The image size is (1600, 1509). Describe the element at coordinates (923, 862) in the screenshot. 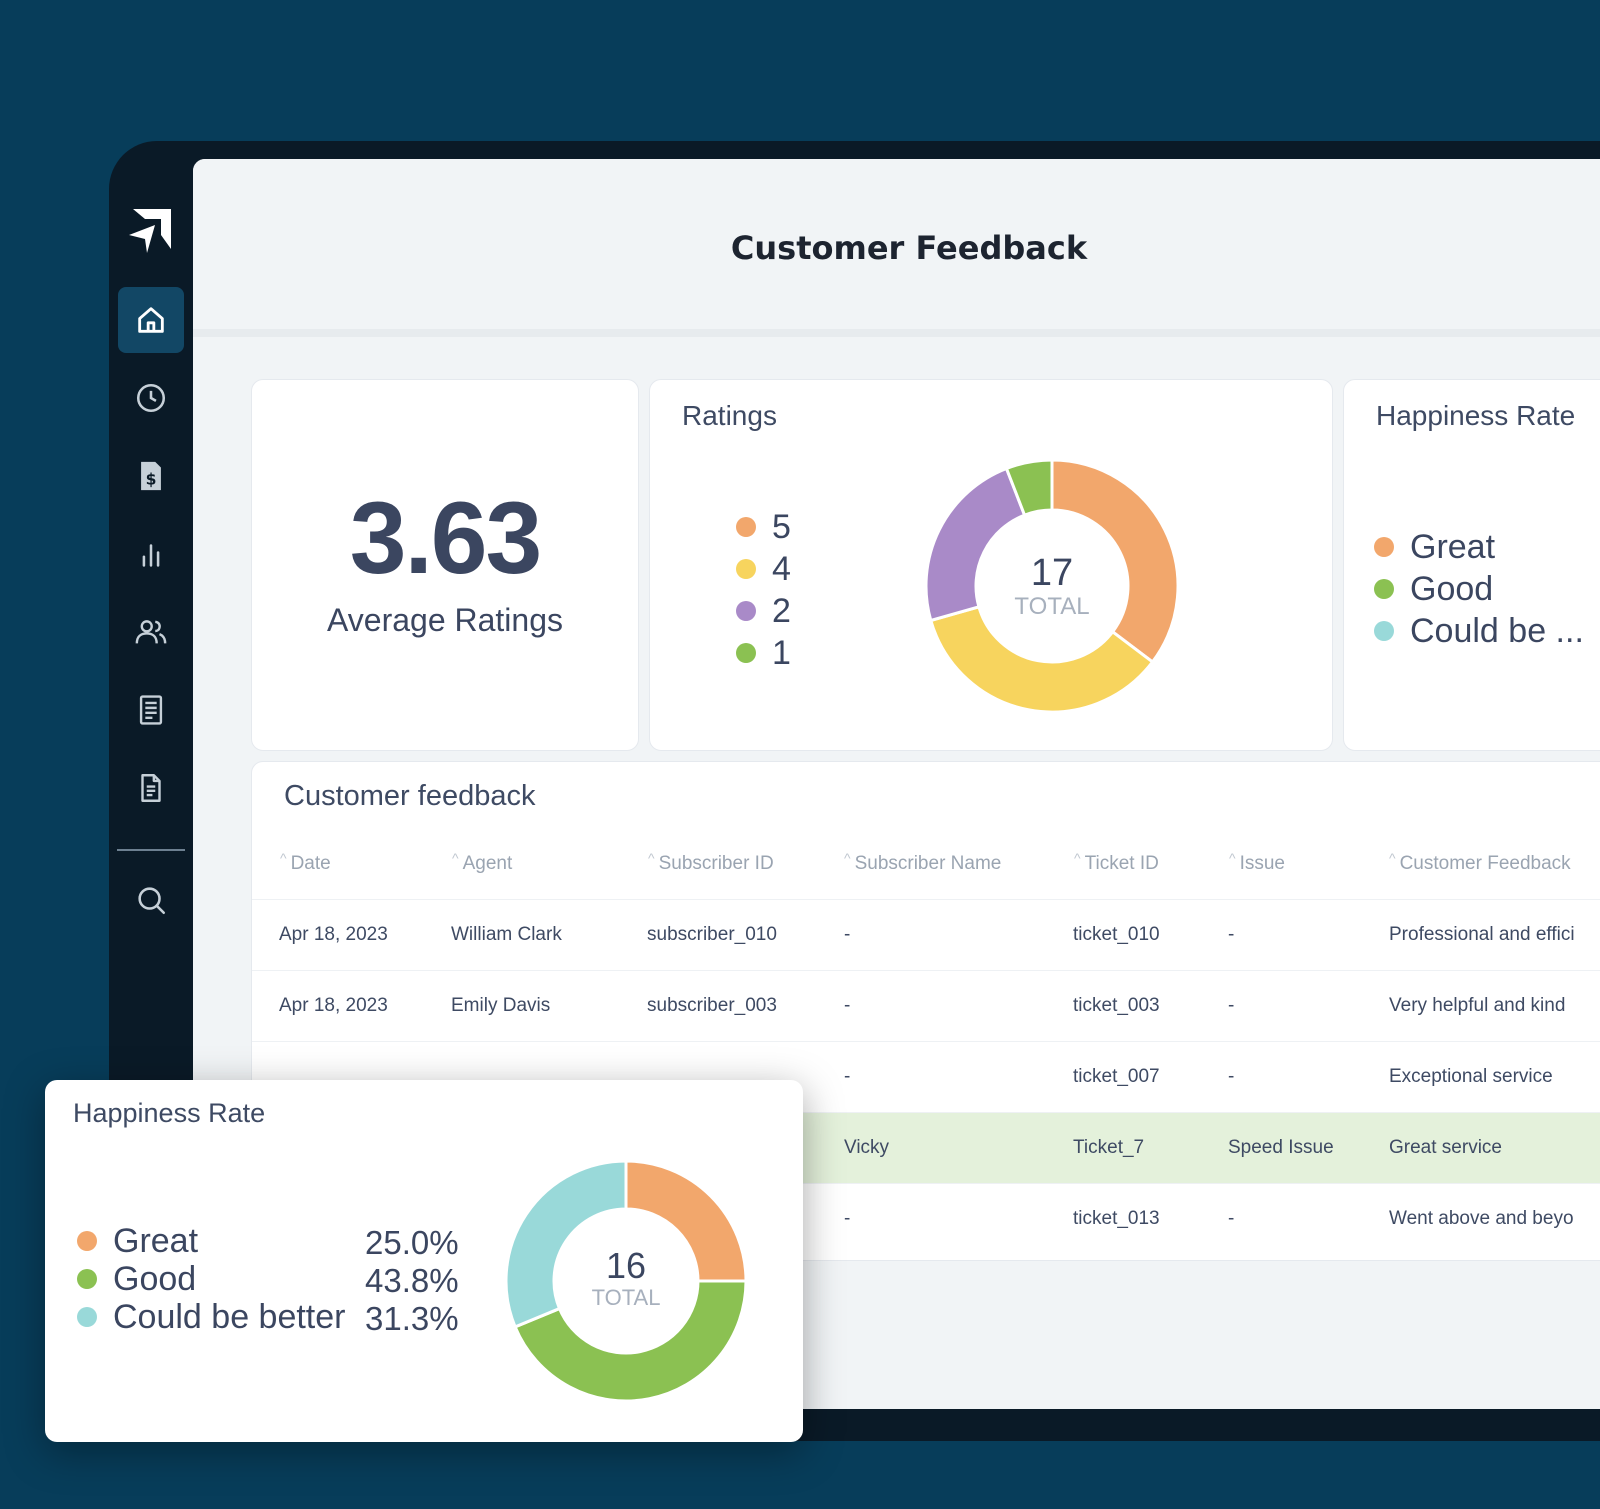

I see `column-header-subscriber-name: ^ Subscriber Name` at that location.